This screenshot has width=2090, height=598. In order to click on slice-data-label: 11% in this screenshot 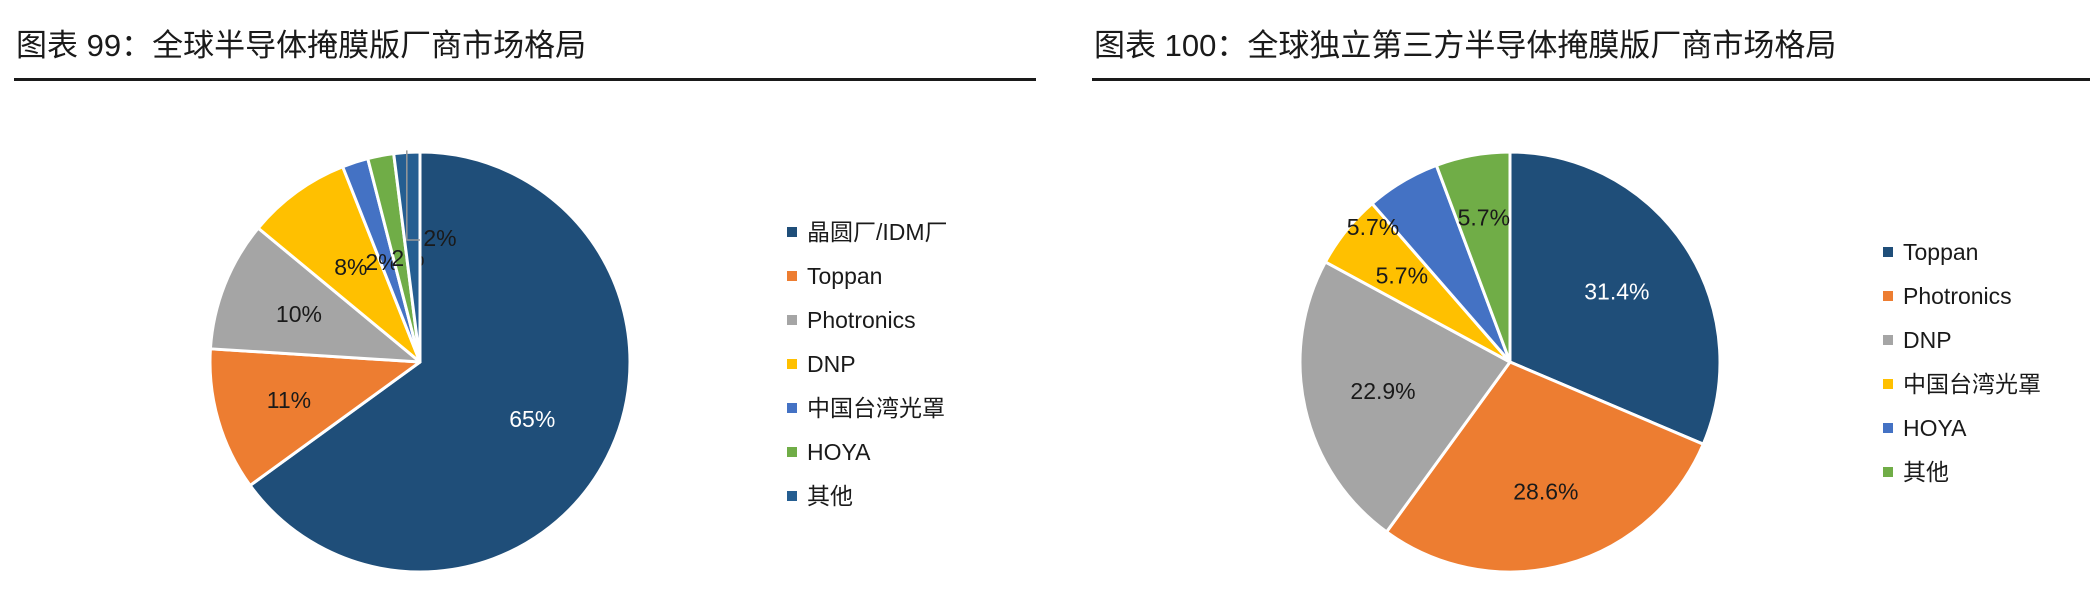, I will do `click(289, 400)`.